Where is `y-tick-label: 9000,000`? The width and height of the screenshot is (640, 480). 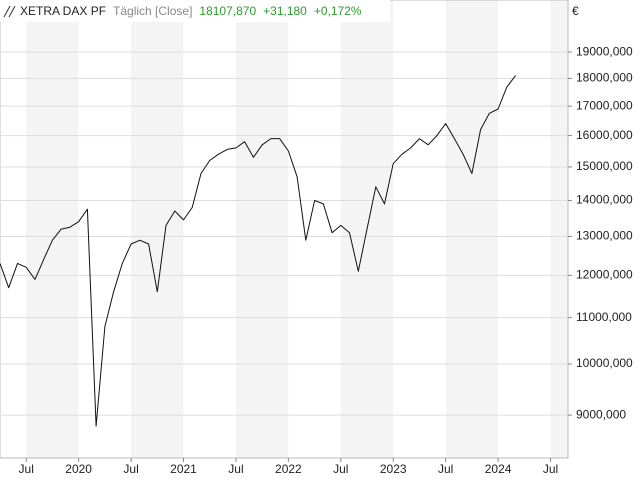
y-tick-label: 9000,000 is located at coordinates (601, 414).